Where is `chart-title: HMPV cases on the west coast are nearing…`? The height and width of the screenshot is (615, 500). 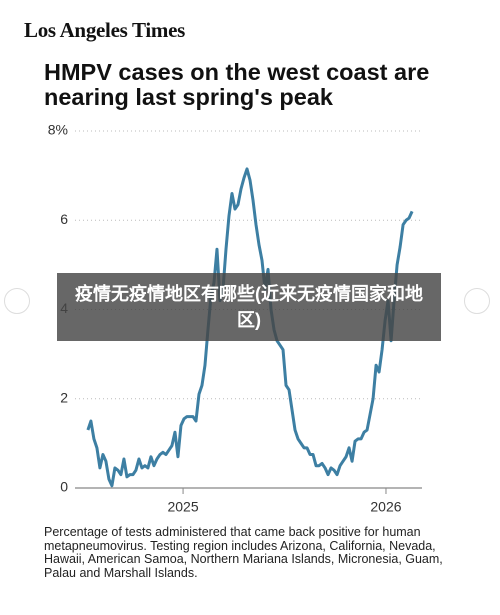
chart-title: HMPV cases on the west coast are nearing… is located at coordinates (237, 84).